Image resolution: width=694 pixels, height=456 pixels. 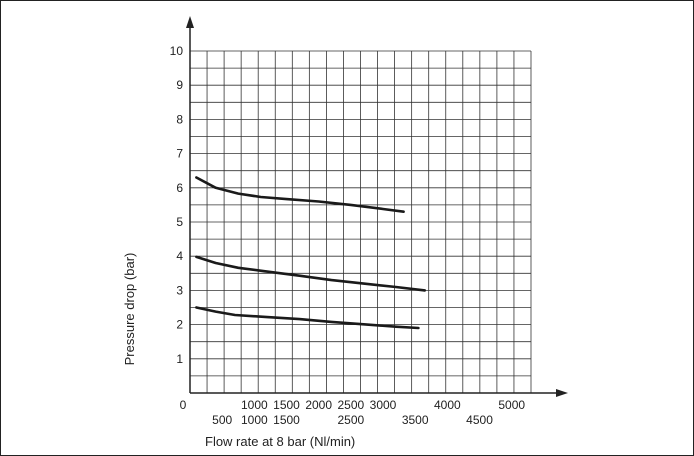 What do you see at coordinates (179, 119) in the screenshot?
I see `y-tick-label: 8` at bounding box center [179, 119].